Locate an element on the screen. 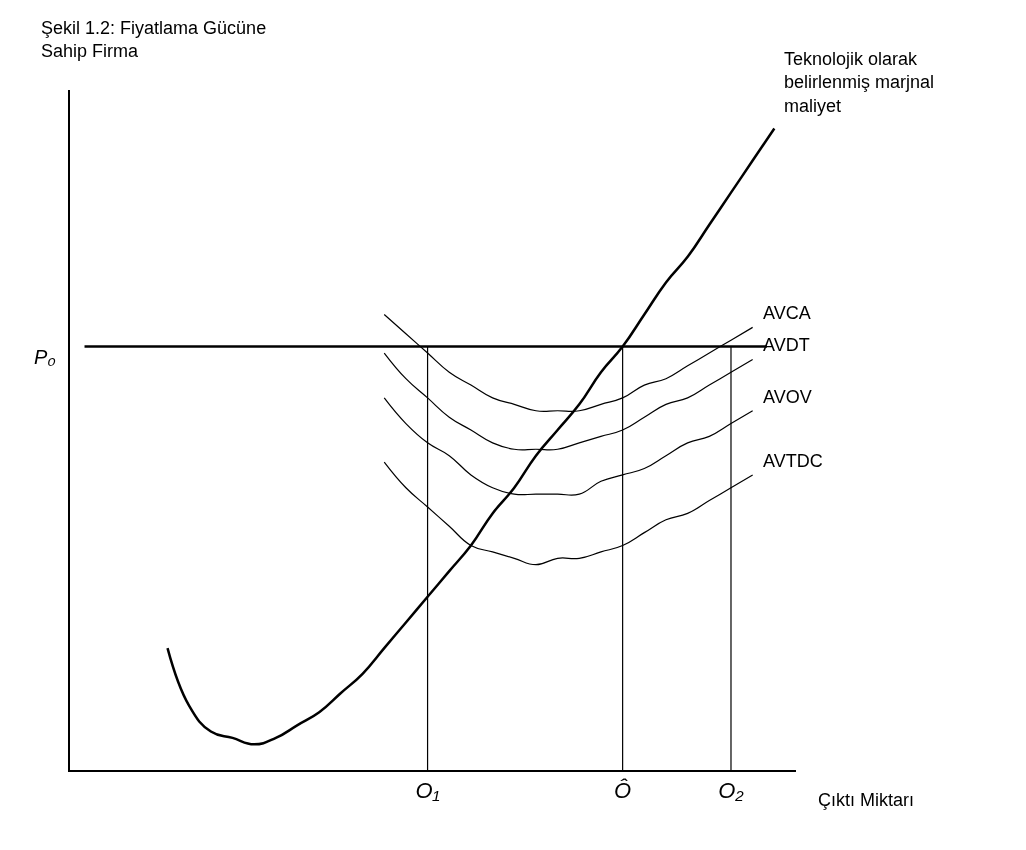 The width and height of the screenshot is (1026, 850). x-tick-label: Ô is located at coordinates (623, 791).